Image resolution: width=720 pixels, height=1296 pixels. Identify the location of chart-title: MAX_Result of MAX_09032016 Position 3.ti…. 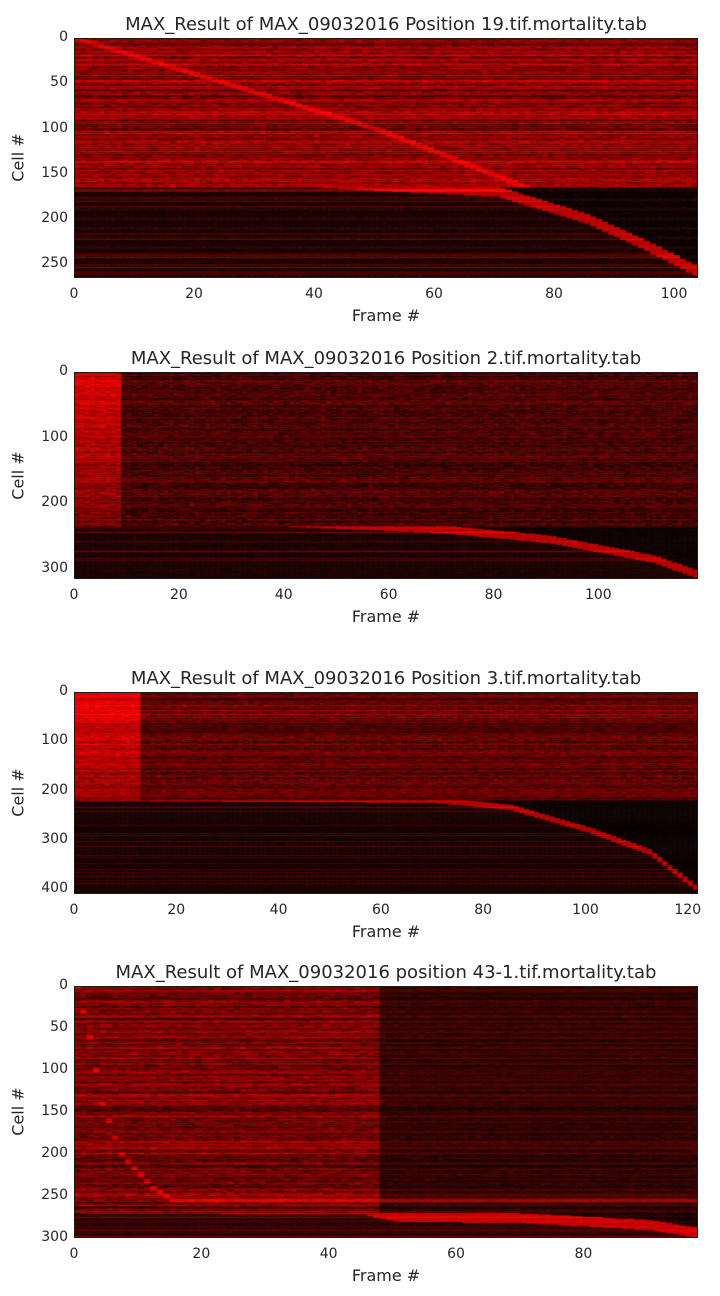
(386, 678).